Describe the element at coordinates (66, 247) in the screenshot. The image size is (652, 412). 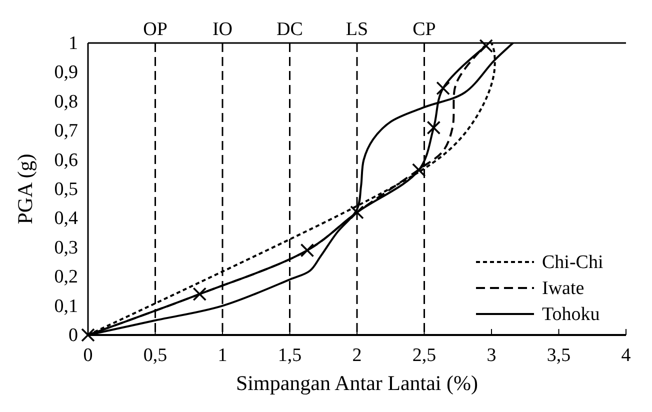
I see `y-tick-label: 0,3` at that location.